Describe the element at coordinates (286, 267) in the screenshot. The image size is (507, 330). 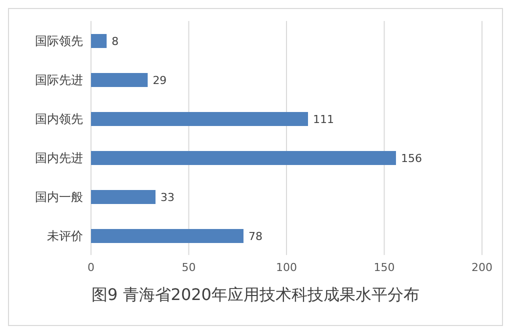
I see `x-tick-label: 100` at that location.